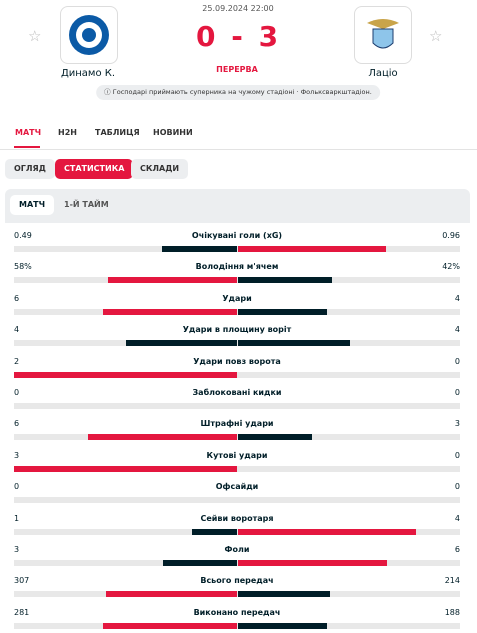  I want to click on stat-label: Всього передач, so click(237, 581).